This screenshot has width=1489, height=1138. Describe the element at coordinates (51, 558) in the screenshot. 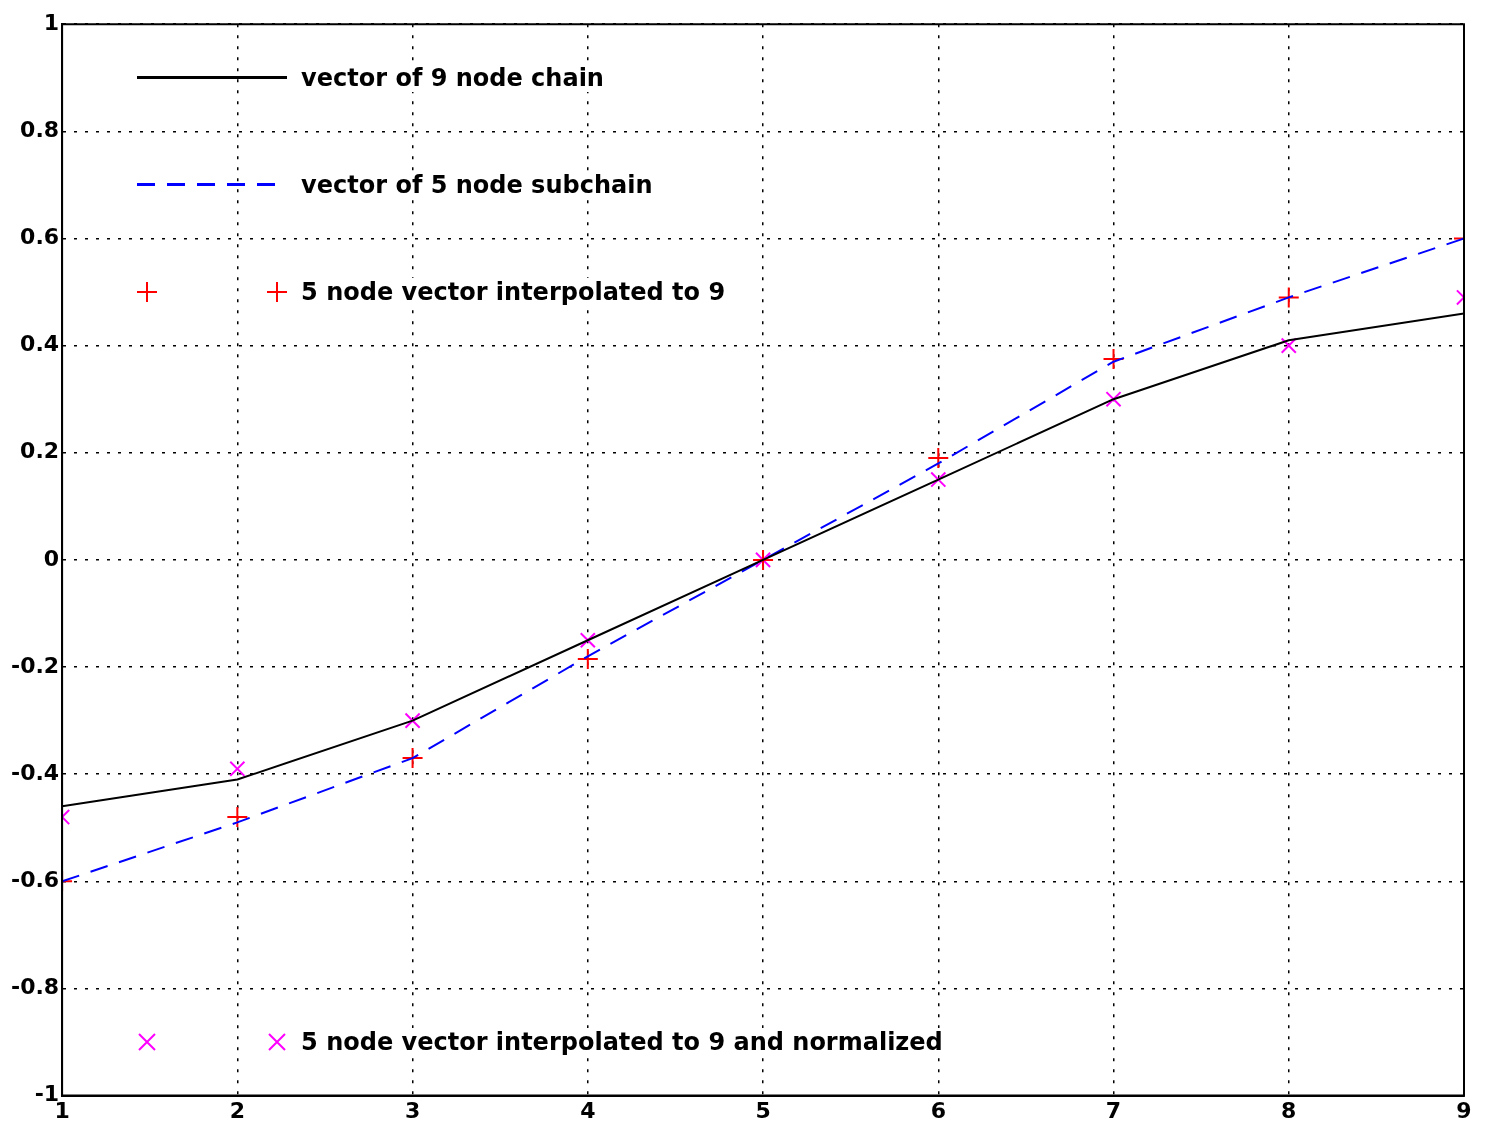

I see `y-tick-label: 0` at that location.